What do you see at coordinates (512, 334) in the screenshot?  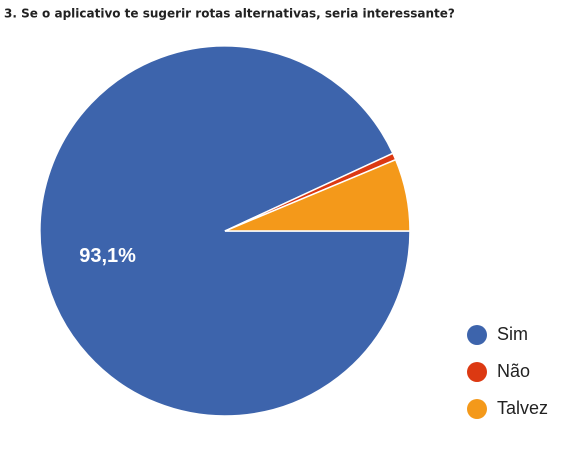 I see `legend-label: Sim` at bounding box center [512, 334].